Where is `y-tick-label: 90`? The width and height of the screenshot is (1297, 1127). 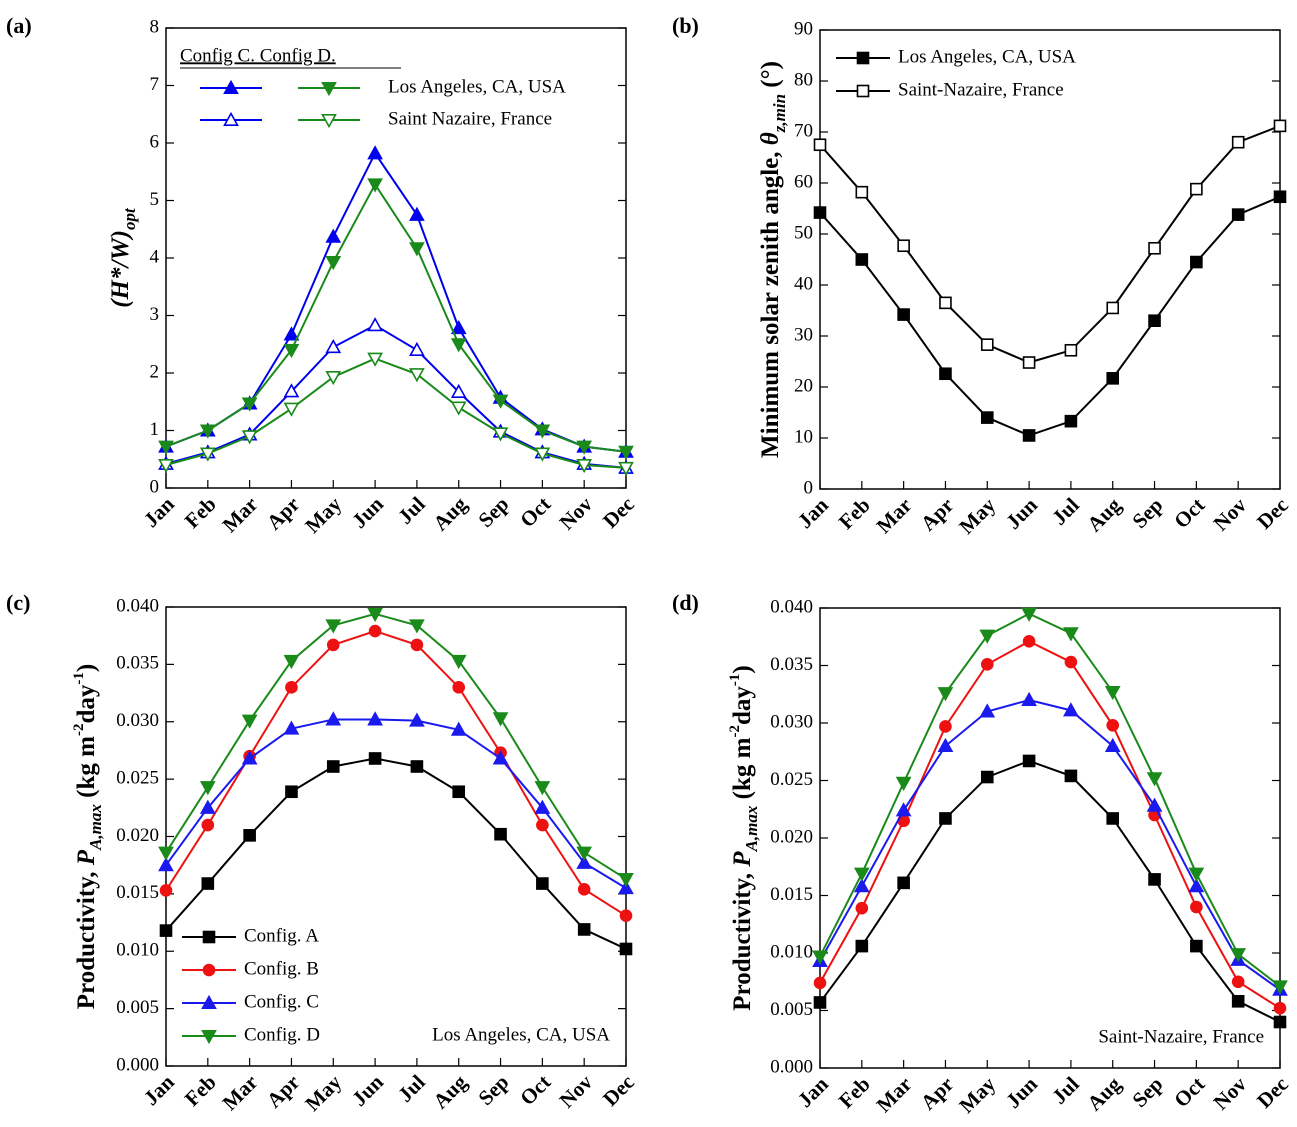
y-tick-label: 90 is located at coordinates (803, 28).